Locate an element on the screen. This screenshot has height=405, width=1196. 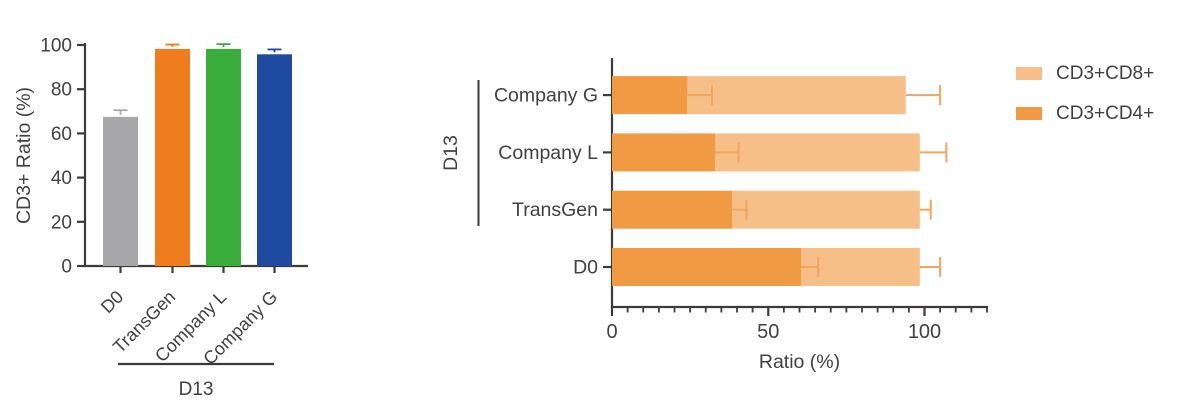
legend-label-cd3cd8: CD3+CD8+ is located at coordinates (1105, 73).